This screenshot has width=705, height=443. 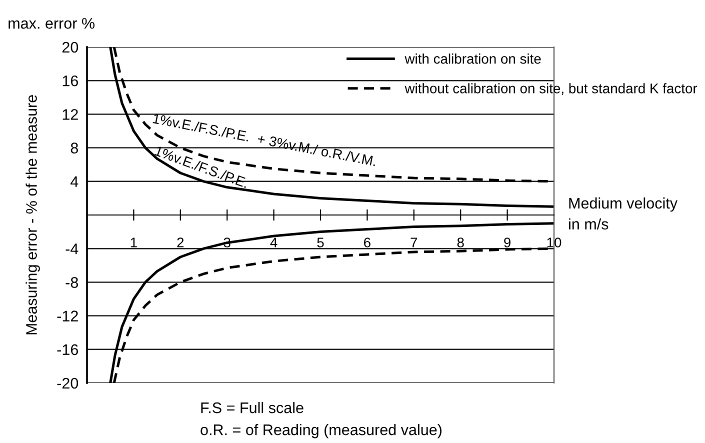 I want to click on x-tick-label: 8, so click(x=460, y=243).